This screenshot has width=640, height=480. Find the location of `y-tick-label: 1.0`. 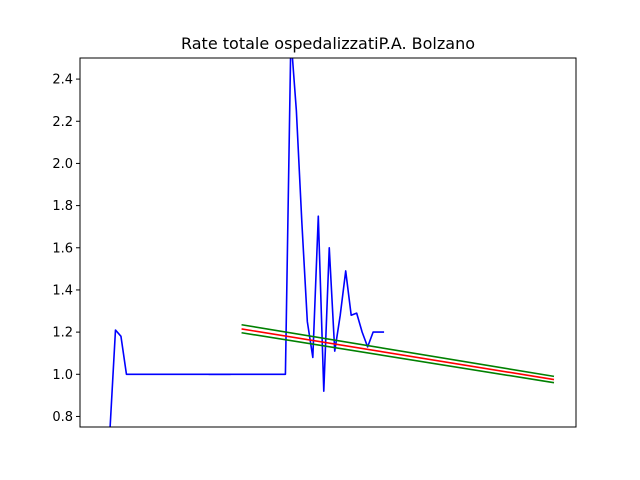

y-tick-label: 1.0 is located at coordinates (62, 375).